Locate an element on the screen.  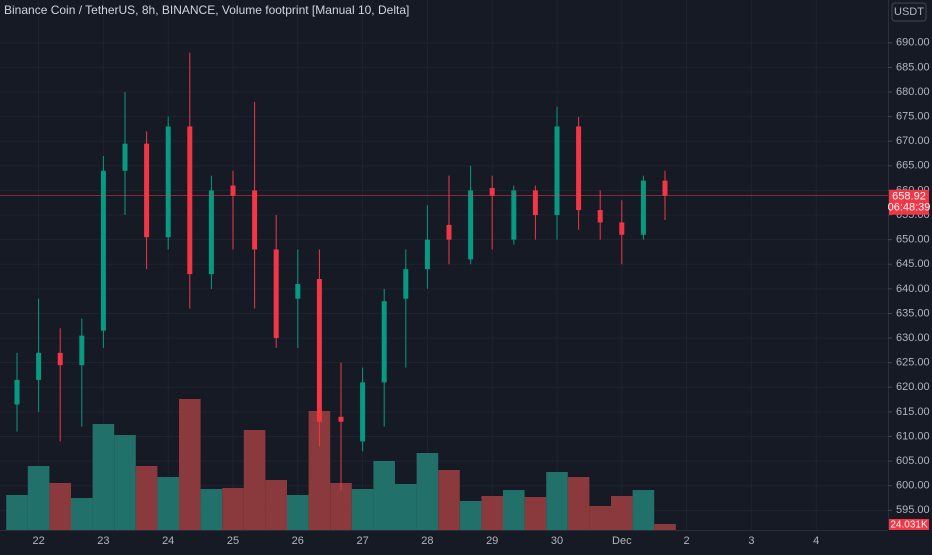
y-tick-label: 690.00 is located at coordinates (913, 43).